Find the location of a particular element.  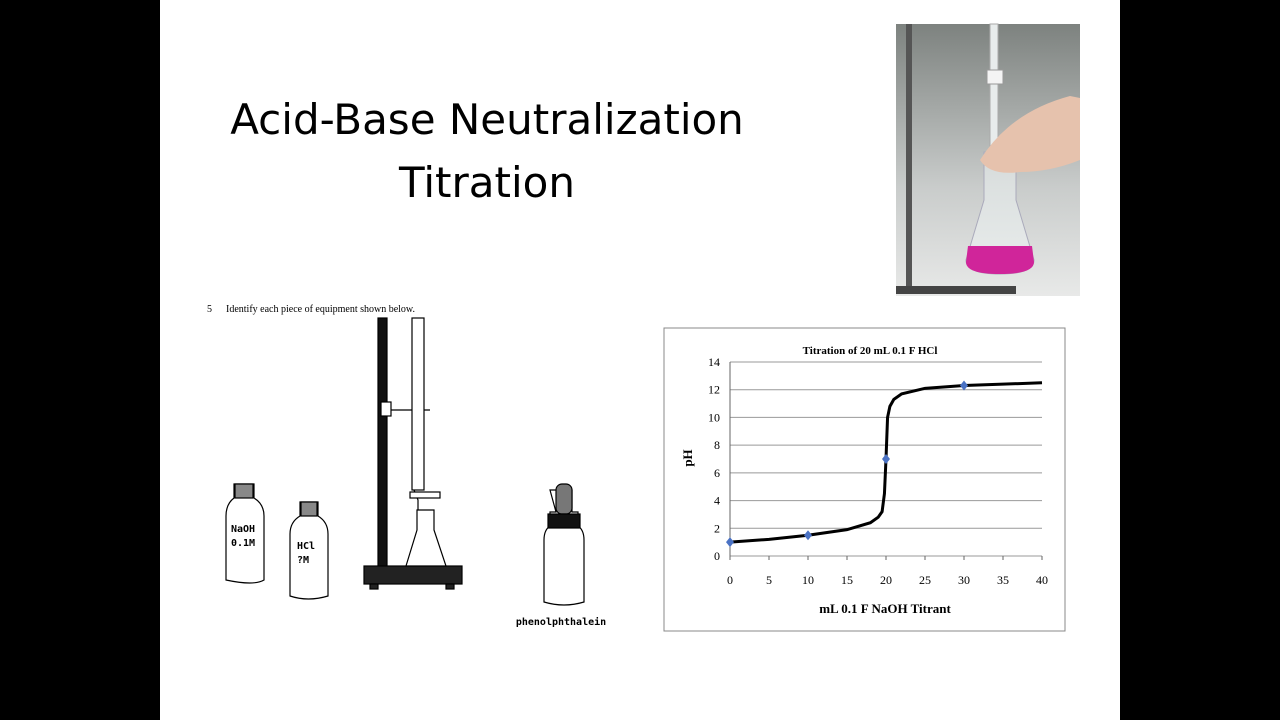

bottle-label: NaOH is located at coordinates (243, 529).